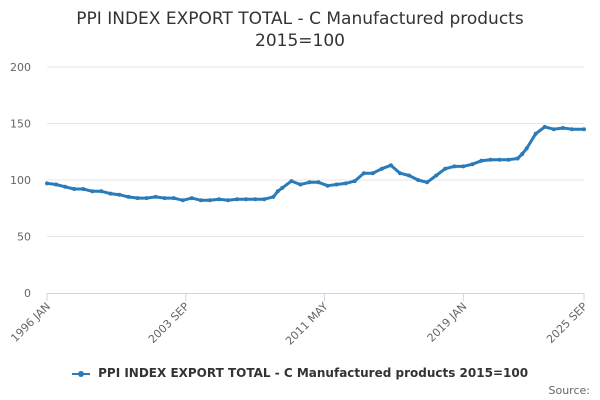  What do you see at coordinates (27, 293) in the screenshot?
I see `y-tick-label: 0` at bounding box center [27, 293].